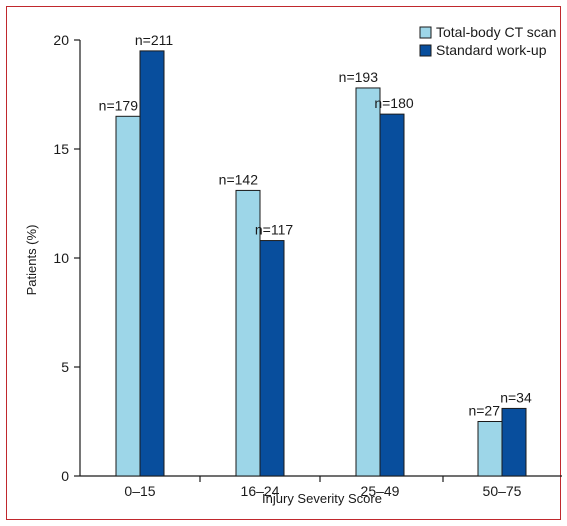 The image size is (567, 526). What do you see at coordinates (31, 260) in the screenshot?
I see `y-axis-title: Patients (%)` at bounding box center [31, 260].